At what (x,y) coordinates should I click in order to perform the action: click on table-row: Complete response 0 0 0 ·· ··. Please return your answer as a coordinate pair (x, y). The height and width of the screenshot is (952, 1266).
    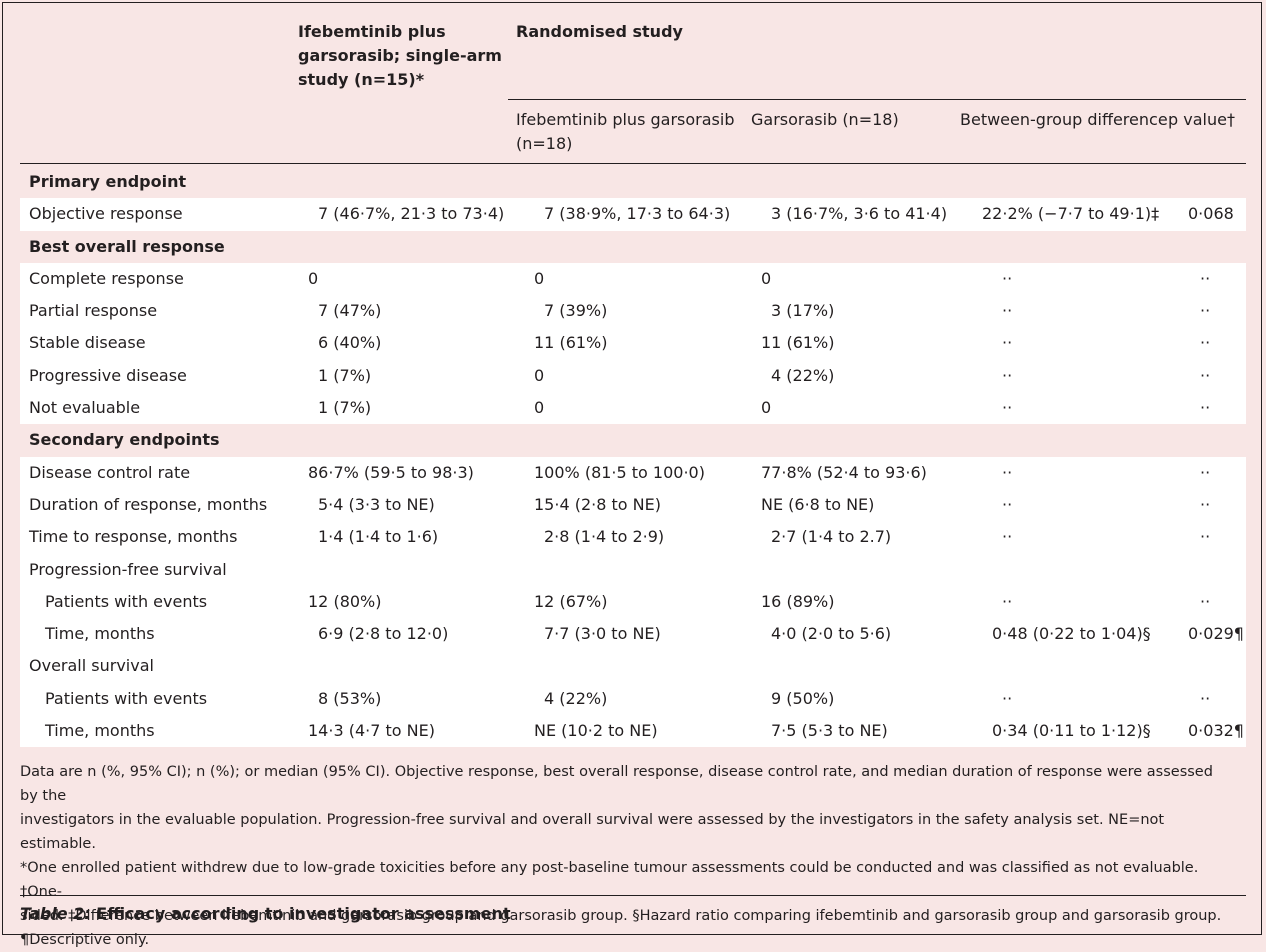
    Looking at the image, I should click on (633, 279).